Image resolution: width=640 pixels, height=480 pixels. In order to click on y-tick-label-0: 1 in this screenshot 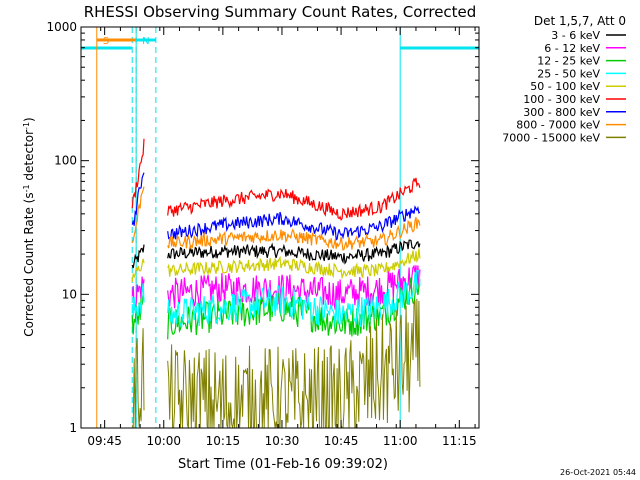, I will do `click(73, 428)`.